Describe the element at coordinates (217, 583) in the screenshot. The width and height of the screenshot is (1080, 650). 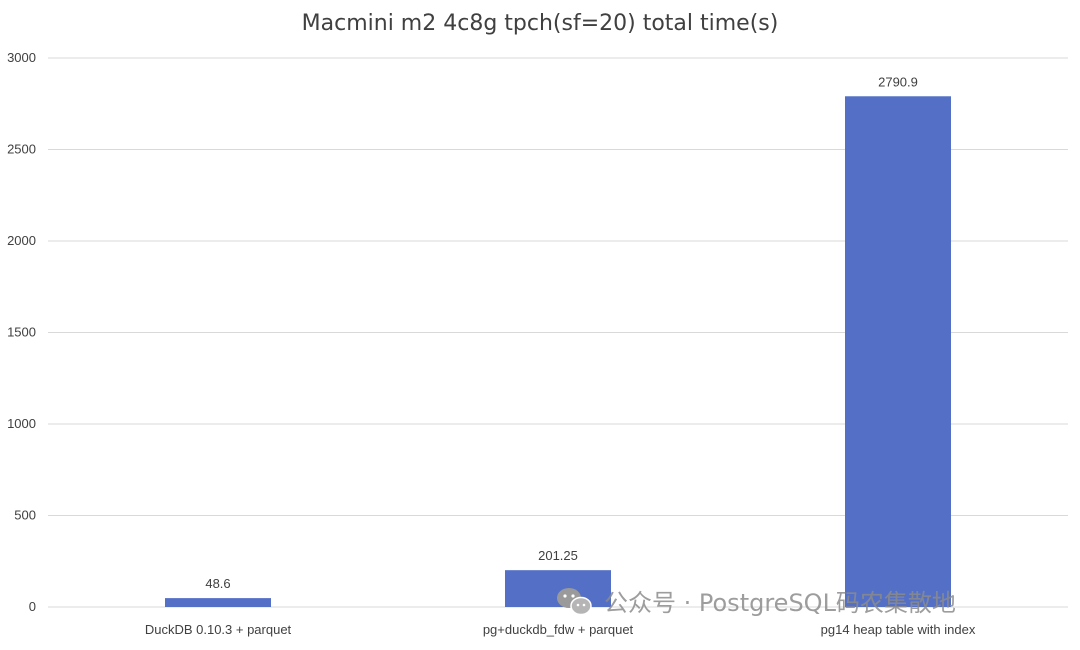
I see `data-label: 48.6` at that location.